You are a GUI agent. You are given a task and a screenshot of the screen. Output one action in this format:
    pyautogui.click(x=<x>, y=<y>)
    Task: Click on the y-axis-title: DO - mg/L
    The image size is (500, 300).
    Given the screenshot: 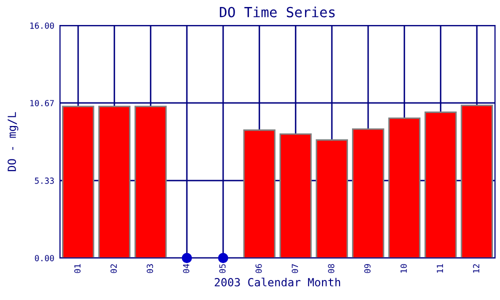 What is the action you would take?
    pyautogui.click(x=13, y=142)
    